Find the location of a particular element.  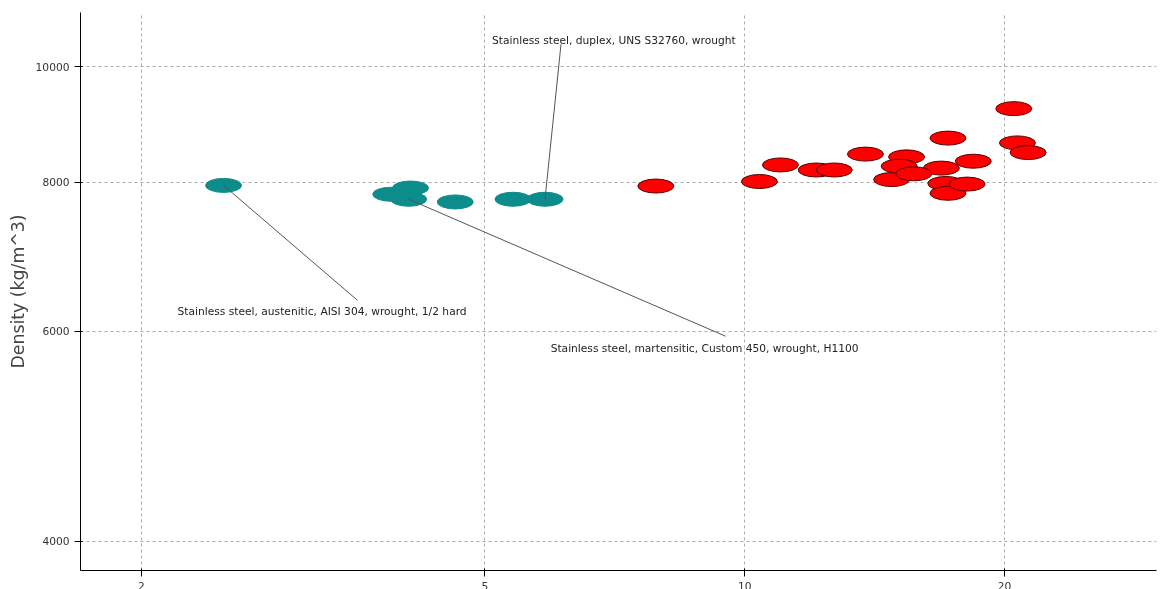

annotation: Stainless steel, martensitic, Custom 450, wrought, H1100 is located at coordinates (704, 349).